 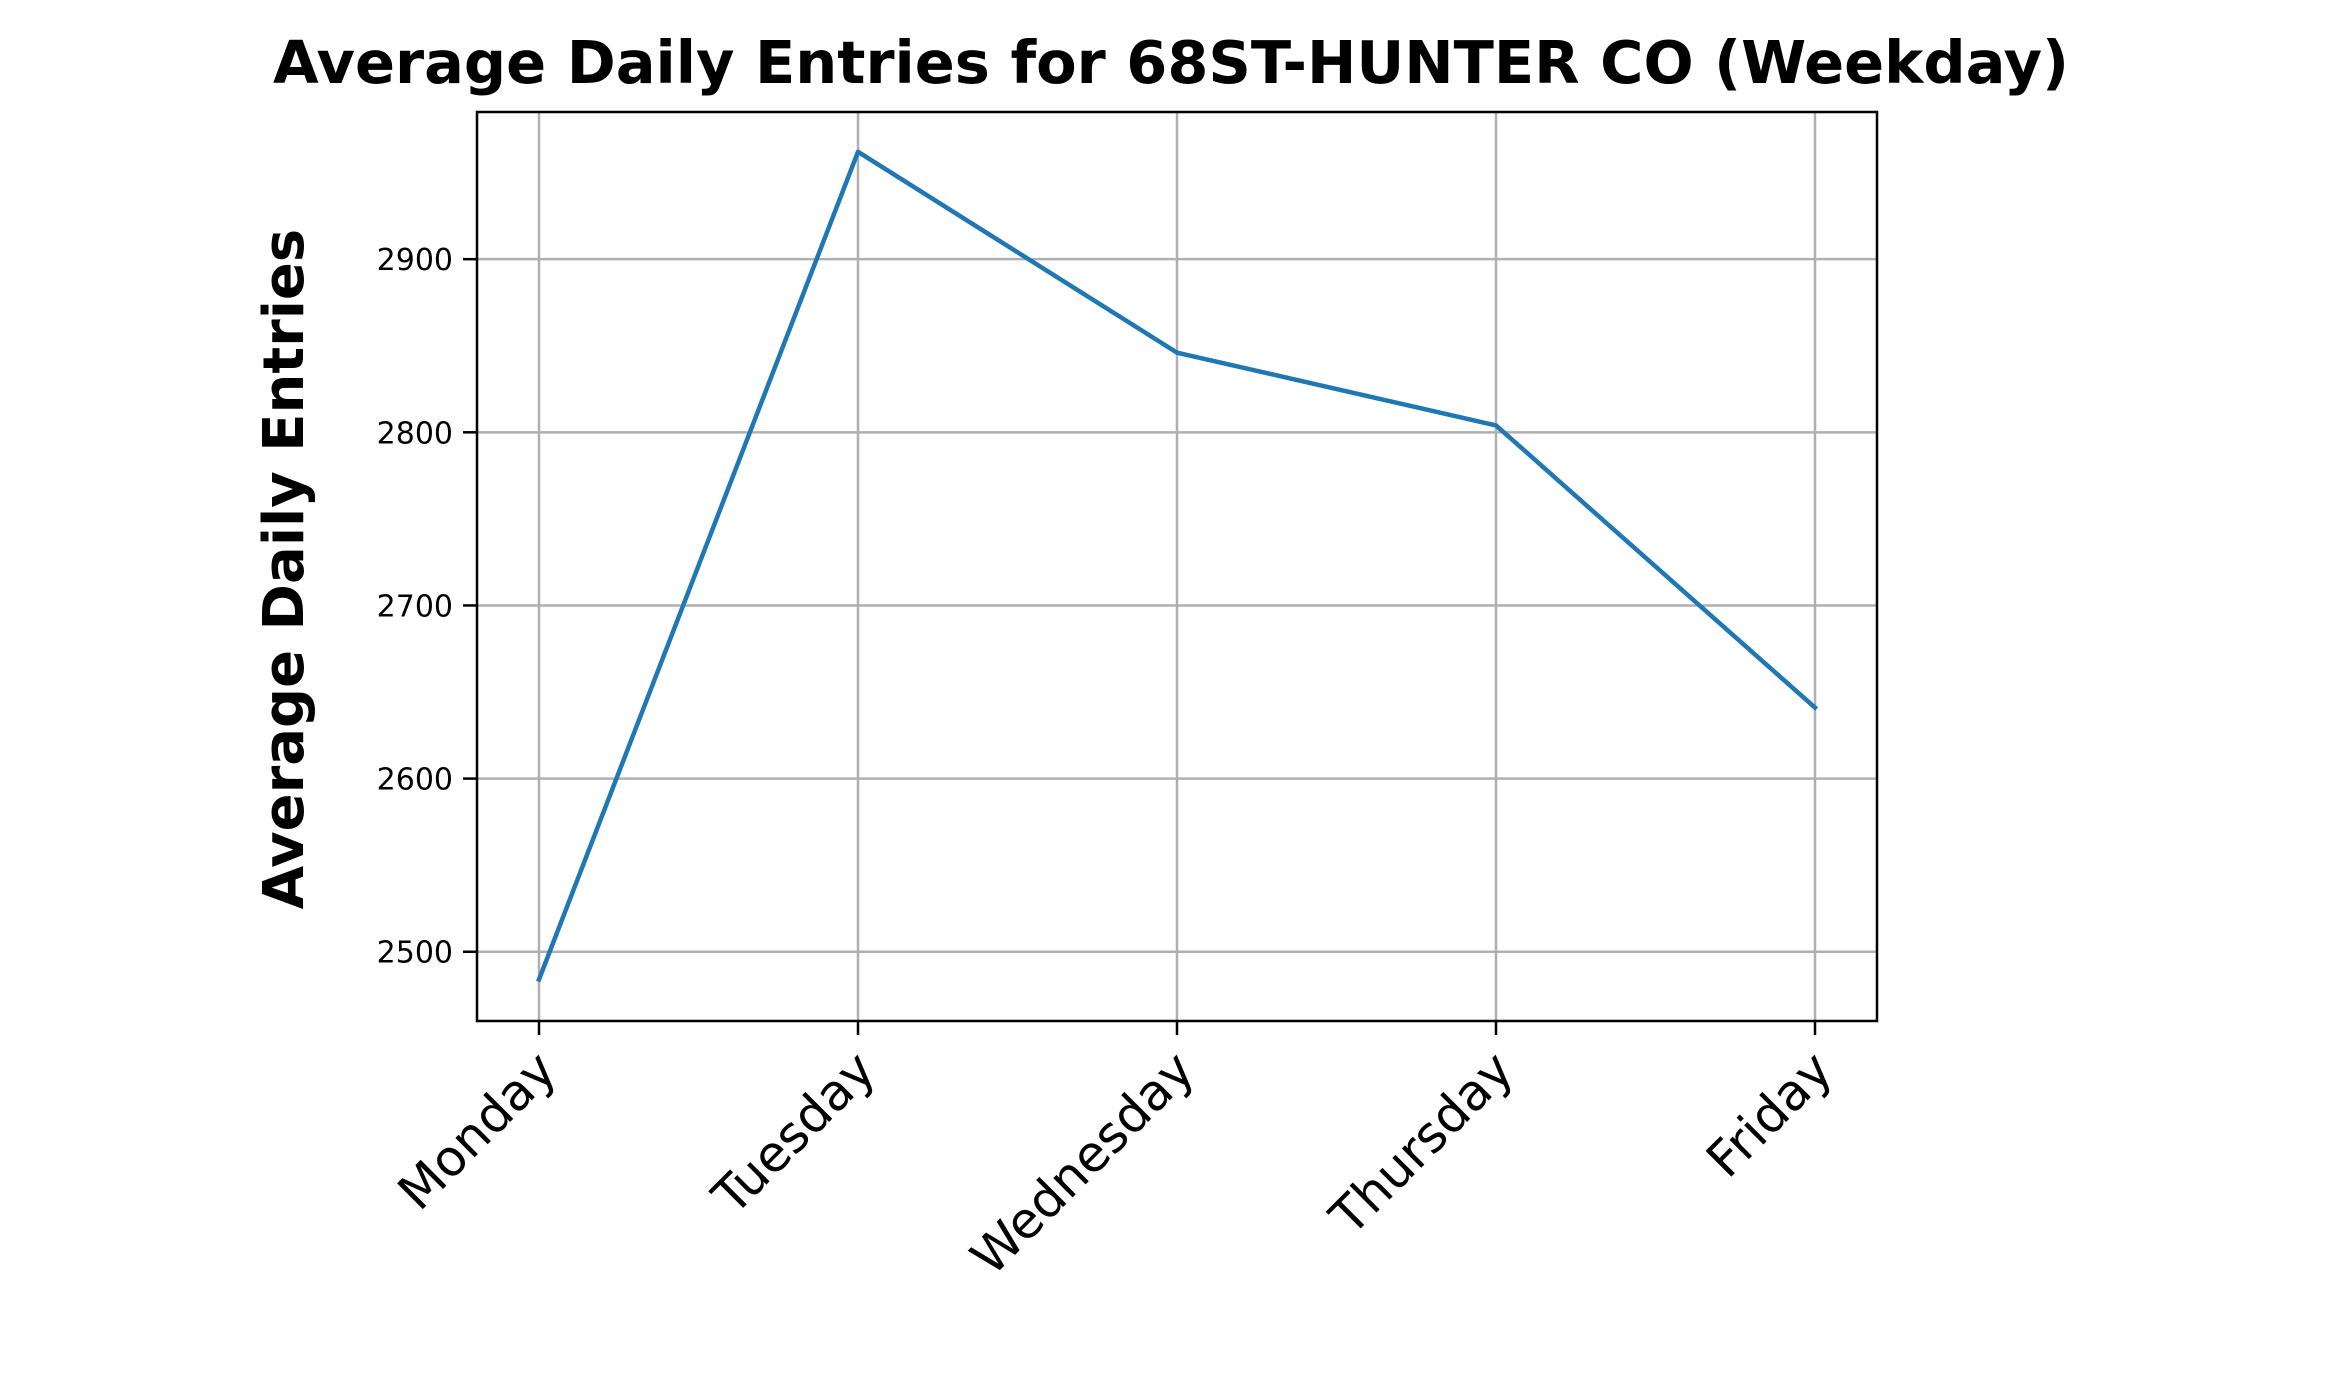 What do you see at coordinates (1421, 1143) in the screenshot?
I see `x-tick-label: Thursday` at bounding box center [1421, 1143].